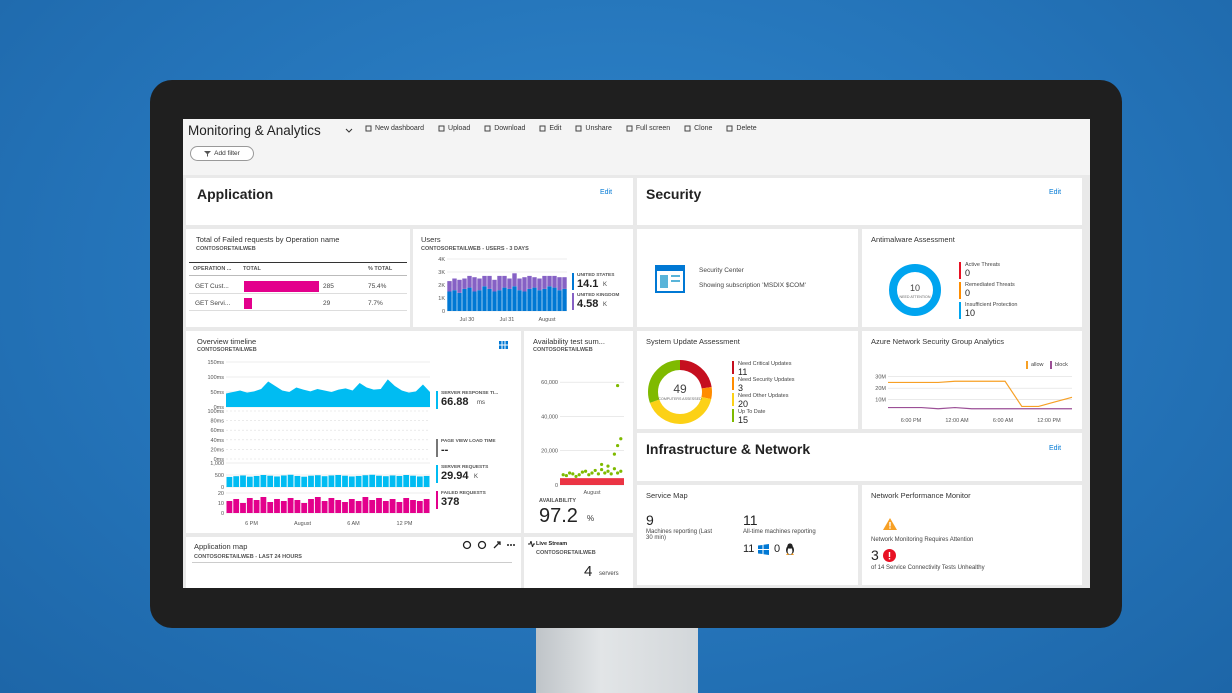 The width and height of the screenshot is (1232, 693). What do you see at coordinates (680, 392) in the screenshot?
I see `donut-segment` at bounding box center [680, 392].